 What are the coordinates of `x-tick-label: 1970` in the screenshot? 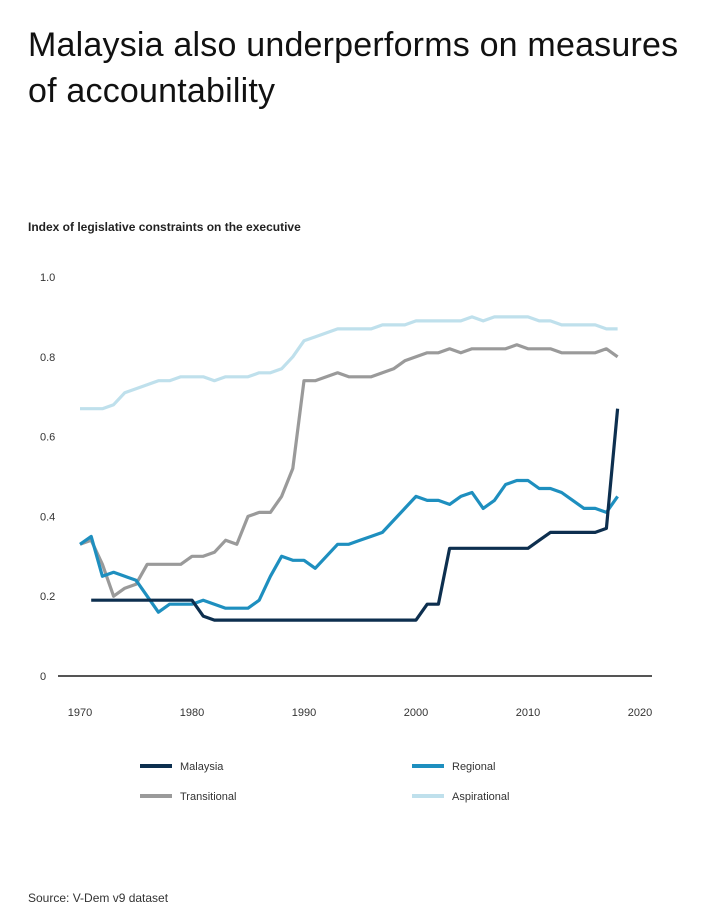 It's located at (80, 713).